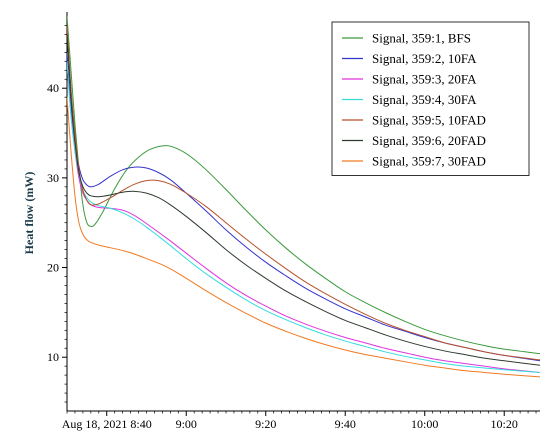 This screenshot has width=550, height=441. Describe the element at coordinates (424, 424) in the screenshot. I see `x-tick-label: 10:00` at that location.